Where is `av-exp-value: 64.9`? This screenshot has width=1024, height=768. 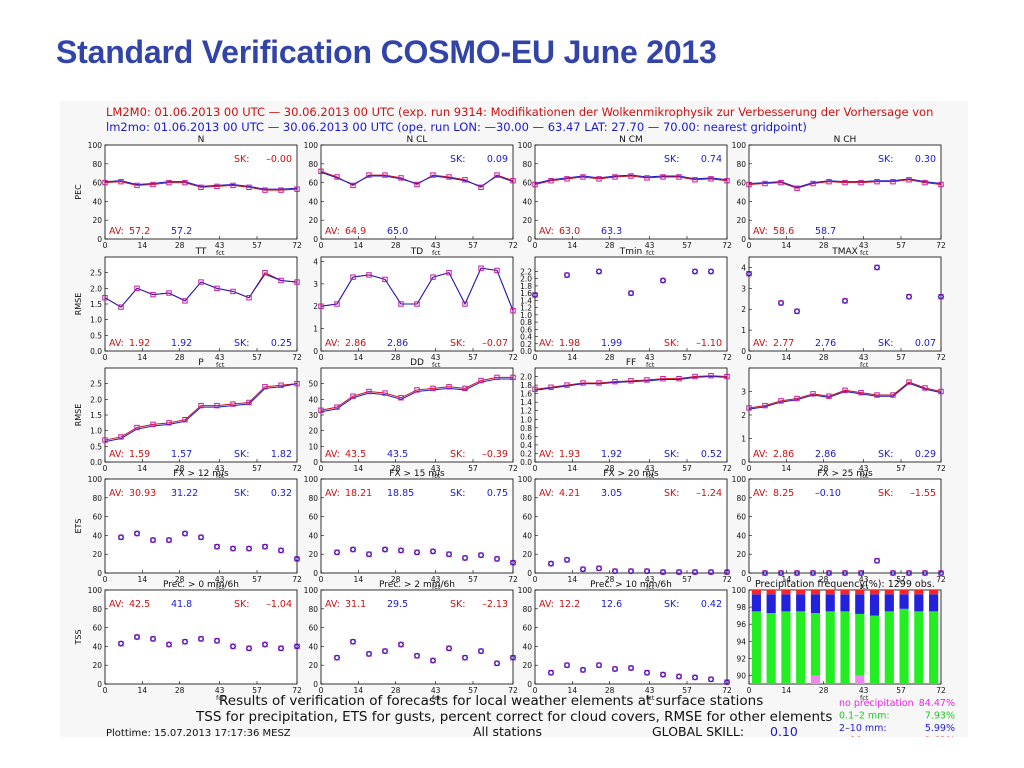
av-exp-value: 64.9 is located at coordinates (355, 231).